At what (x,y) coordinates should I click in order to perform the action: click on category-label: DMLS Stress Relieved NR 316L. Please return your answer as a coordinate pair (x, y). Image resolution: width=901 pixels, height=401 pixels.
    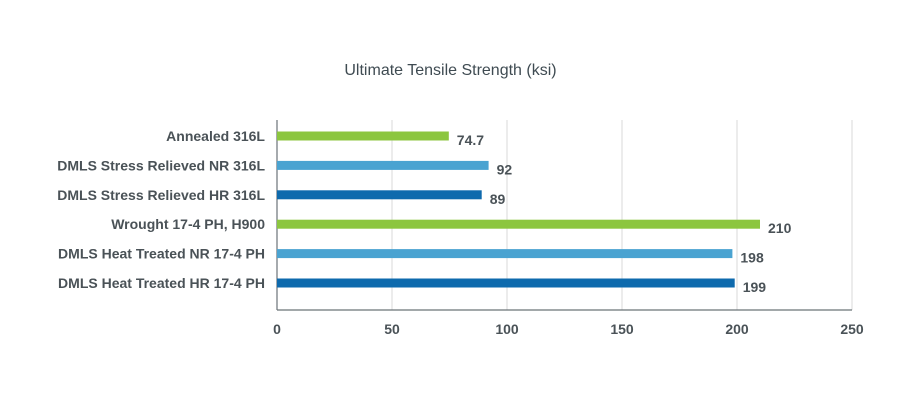
    Looking at the image, I should click on (161, 165).